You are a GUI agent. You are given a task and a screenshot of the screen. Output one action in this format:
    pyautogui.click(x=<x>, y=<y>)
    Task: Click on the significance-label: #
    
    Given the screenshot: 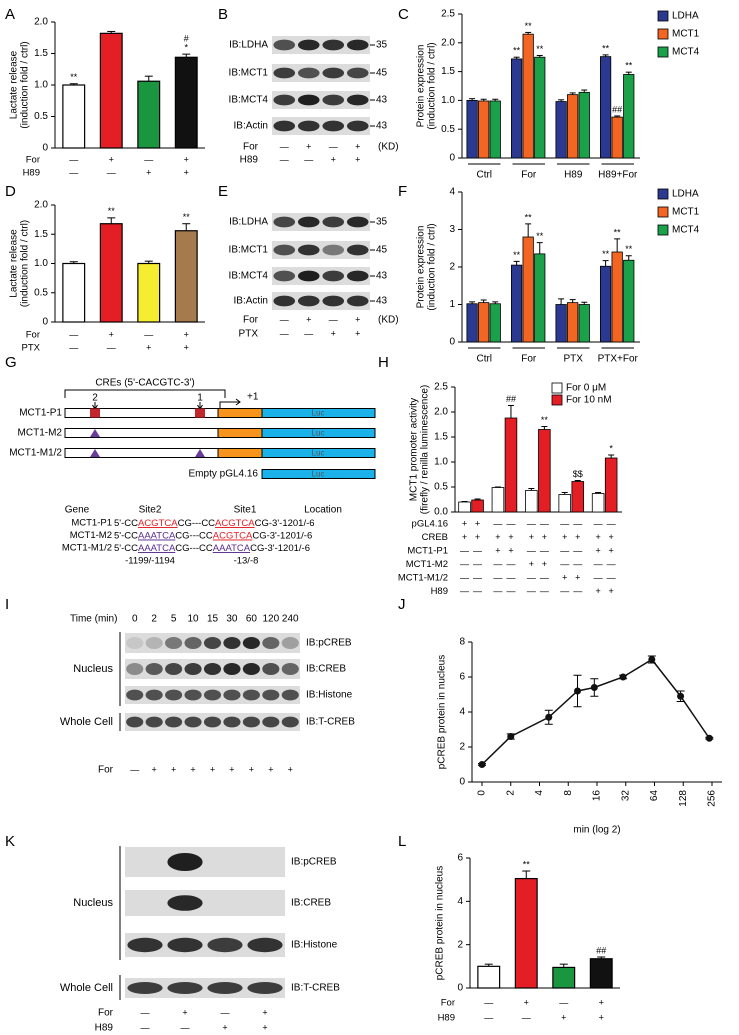 What is the action you would take?
    pyautogui.click(x=186, y=39)
    